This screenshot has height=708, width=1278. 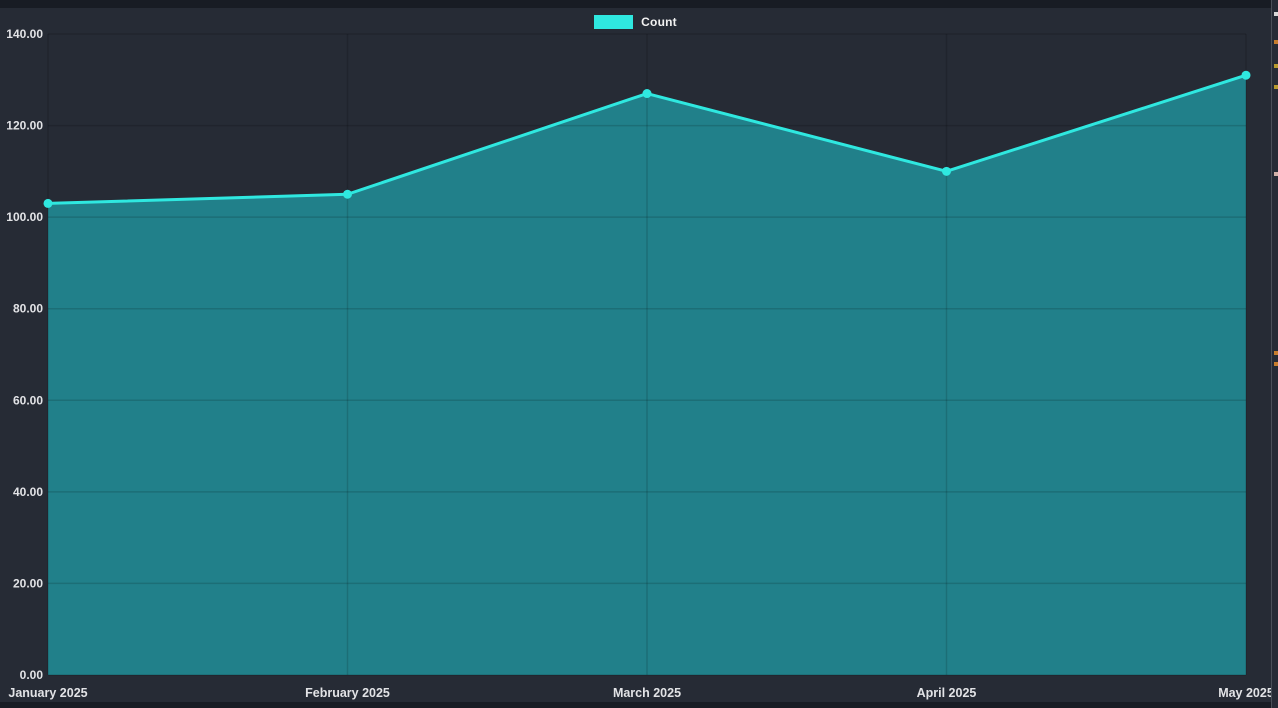 I want to click on x-tick-label: February 2025, so click(x=347, y=693).